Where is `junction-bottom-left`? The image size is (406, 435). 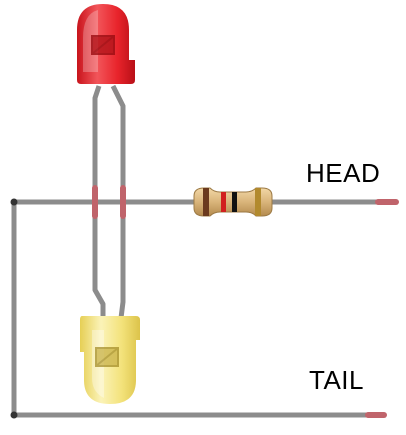 junction-bottom-left is located at coordinates (14, 415).